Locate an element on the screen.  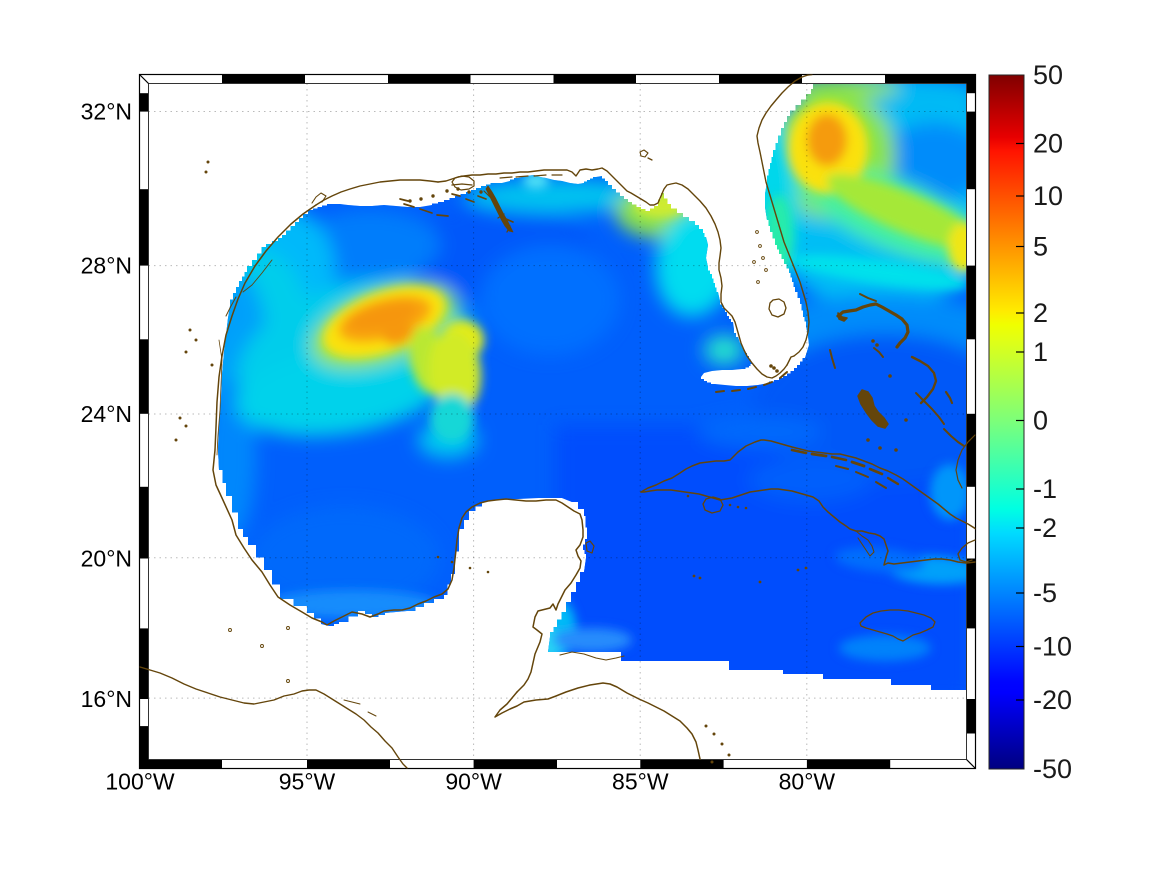
svg-text: 28°N is located at coordinates (106, 266).